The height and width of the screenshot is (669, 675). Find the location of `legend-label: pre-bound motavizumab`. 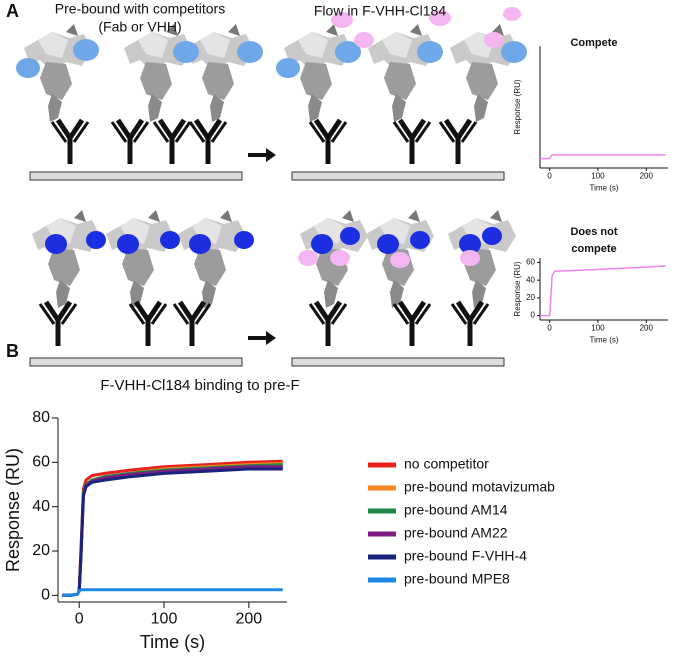

legend-label: pre-bound motavizumab is located at coordinates (479, 487).